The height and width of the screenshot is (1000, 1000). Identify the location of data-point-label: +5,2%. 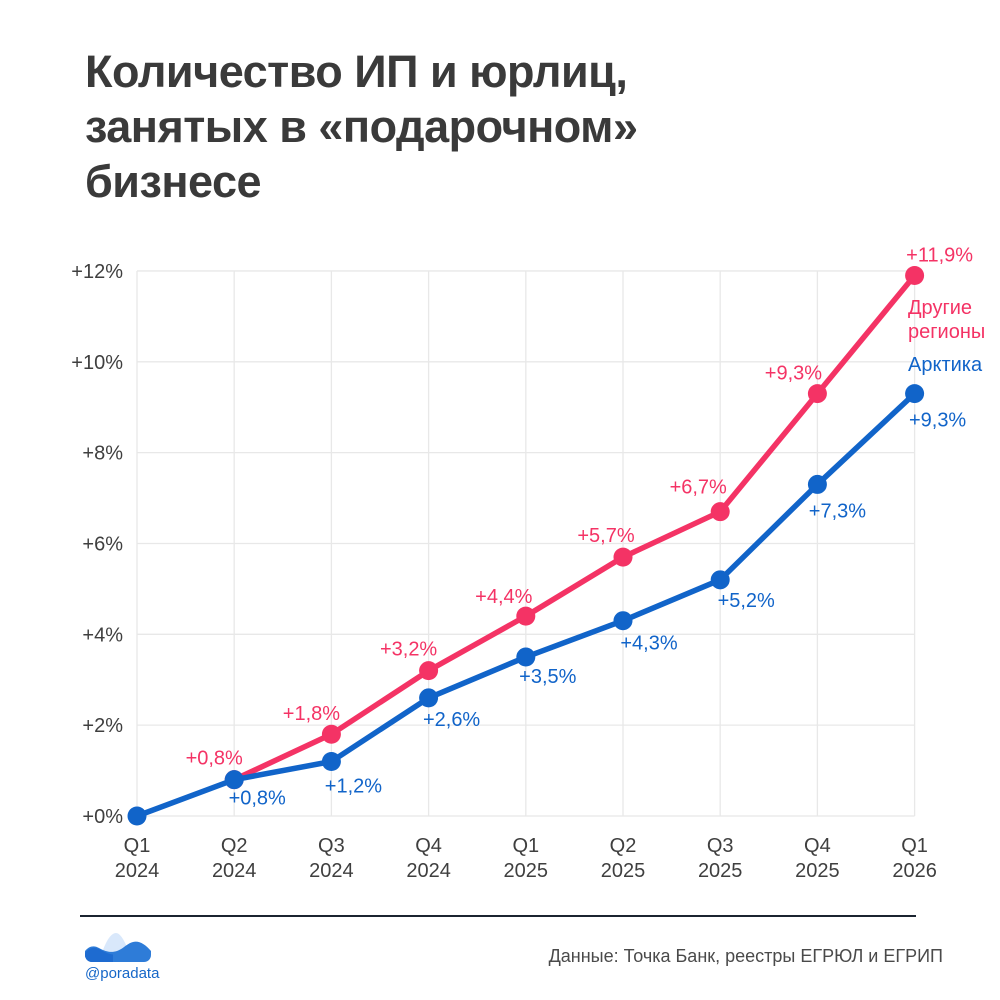
(746, 601).